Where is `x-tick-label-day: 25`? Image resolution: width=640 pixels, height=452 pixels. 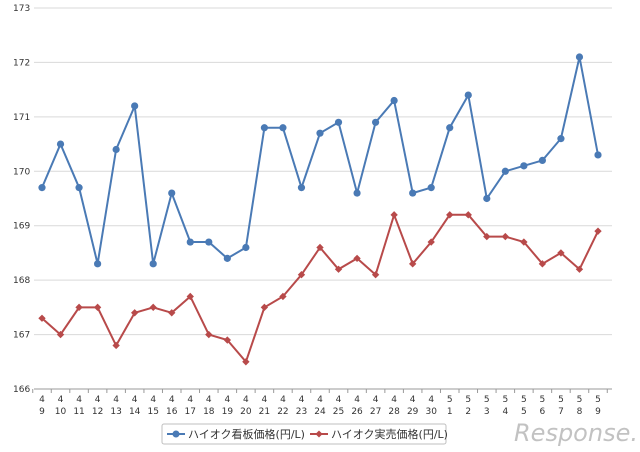 x-tick-label-day: 25 is located at coordinates (338, 412).